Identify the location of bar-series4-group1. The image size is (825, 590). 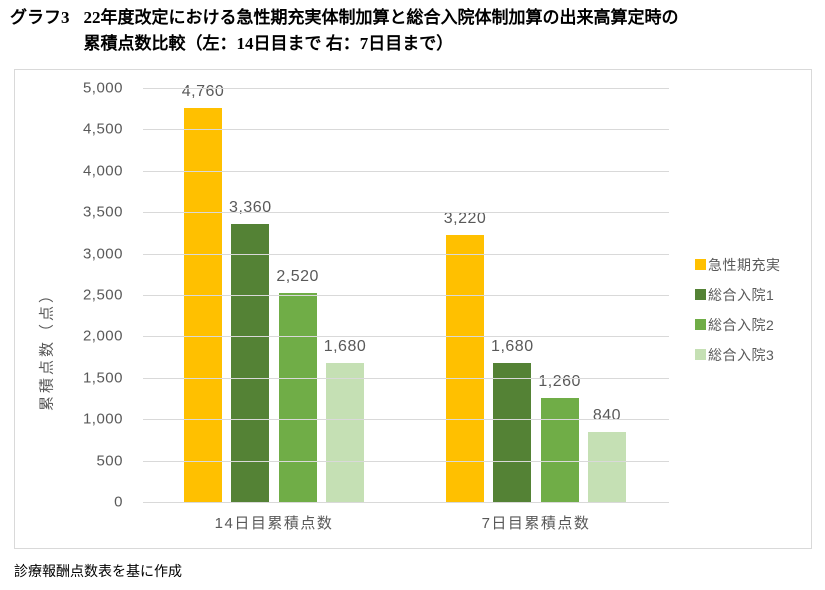
(344, 432).